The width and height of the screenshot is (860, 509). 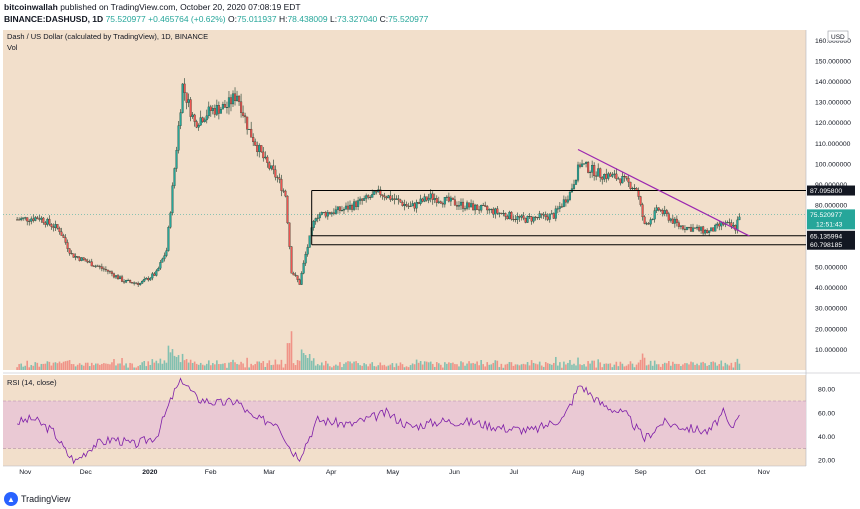 I want to click on publisher-name: bitcoinwallah, so click(x=31, y=7).